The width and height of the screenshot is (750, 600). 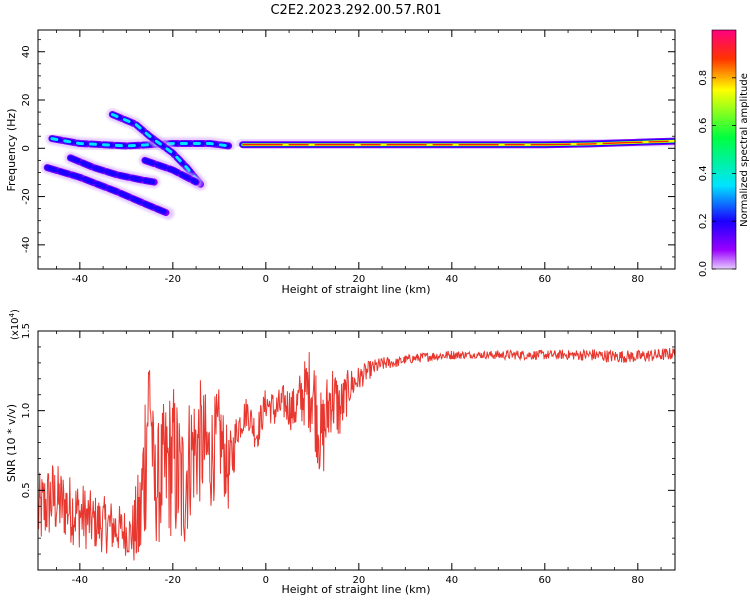 I want to click on y-tick-label: 1.5, so click(x=26, y=331).